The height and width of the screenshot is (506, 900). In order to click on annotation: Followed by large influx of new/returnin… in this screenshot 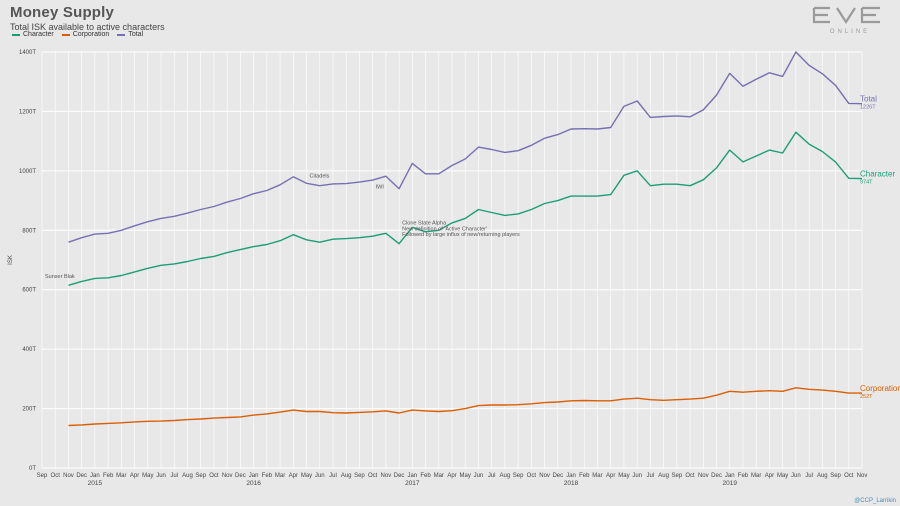, I will do `click(461, 235)`.